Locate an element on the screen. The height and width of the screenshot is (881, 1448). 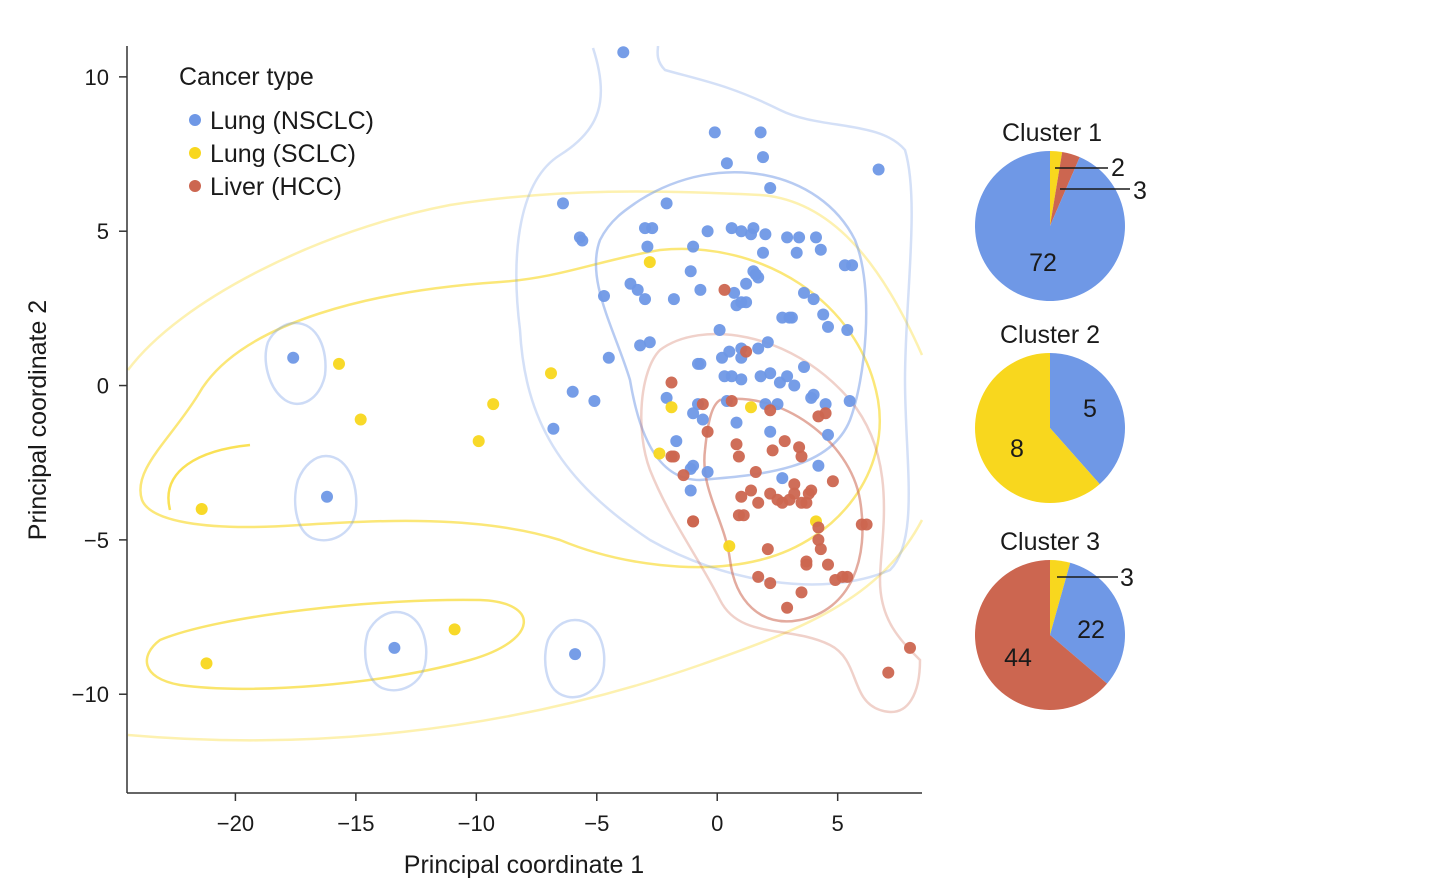
pie-cluster-3: Cluster 3 22 3 44 is located at coordinates (1054, 619).